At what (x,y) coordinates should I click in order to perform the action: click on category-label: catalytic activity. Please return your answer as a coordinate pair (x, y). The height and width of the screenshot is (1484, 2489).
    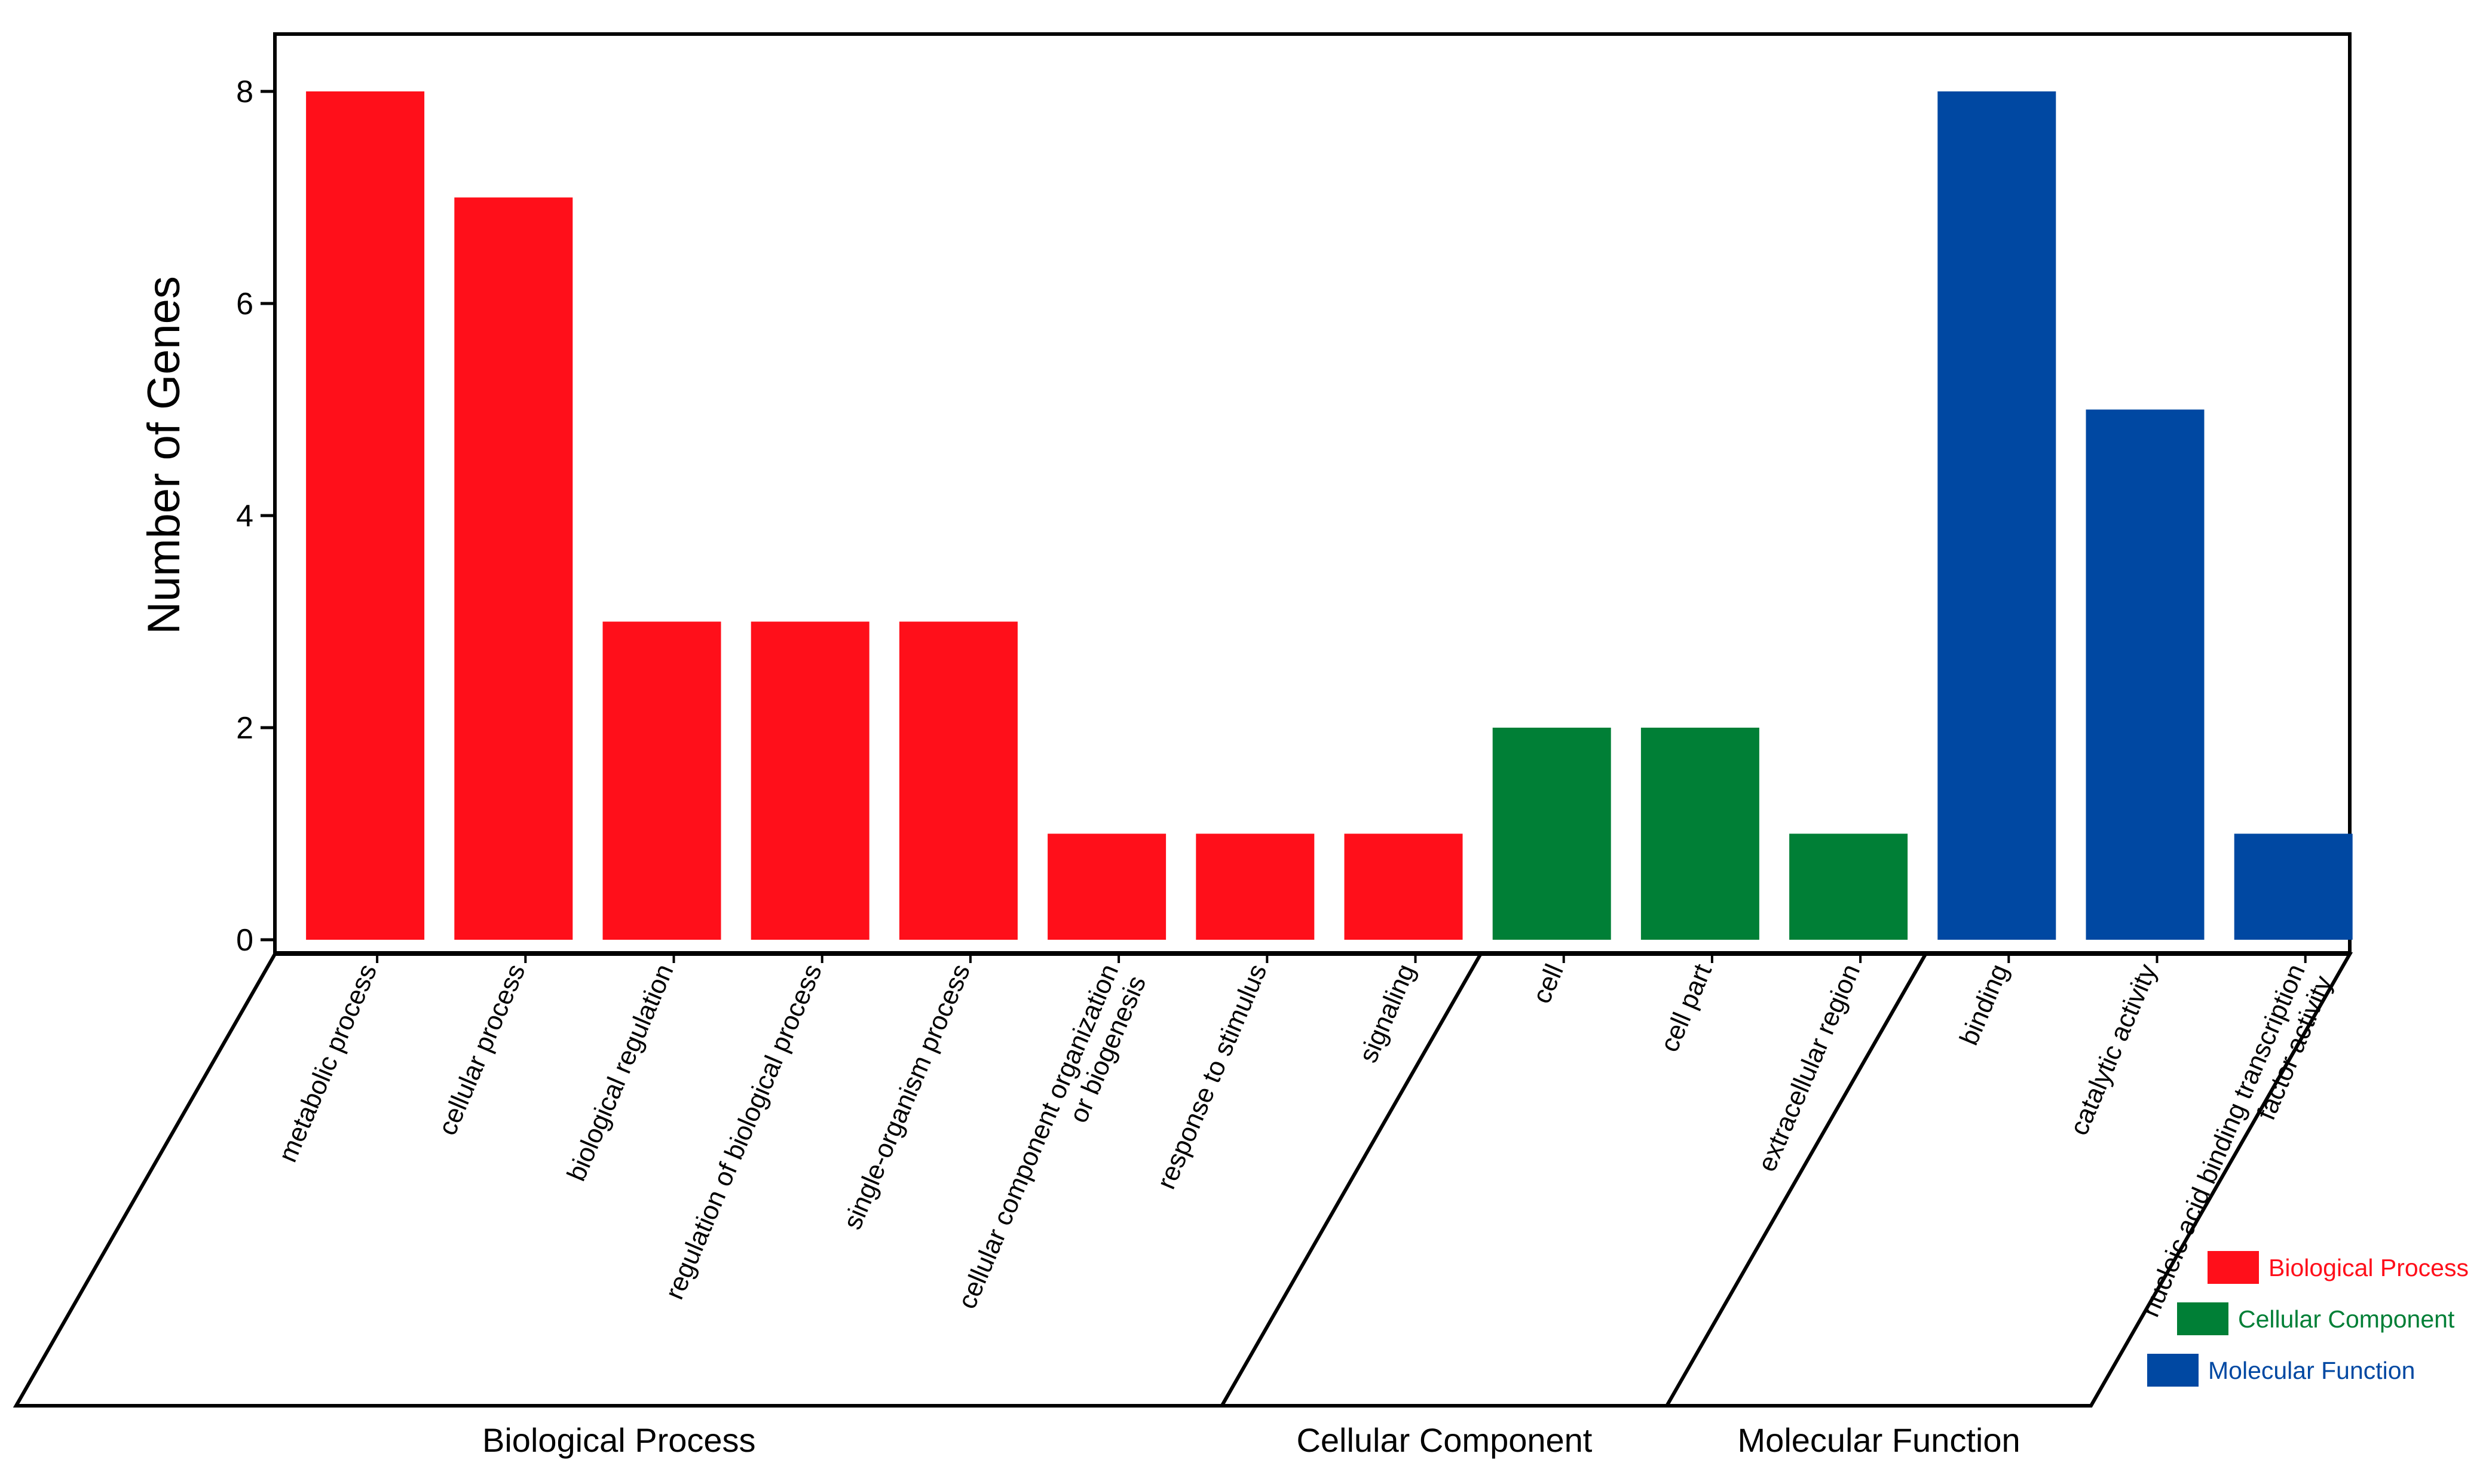
    Looking at the image, I should click on (2113, 1049).